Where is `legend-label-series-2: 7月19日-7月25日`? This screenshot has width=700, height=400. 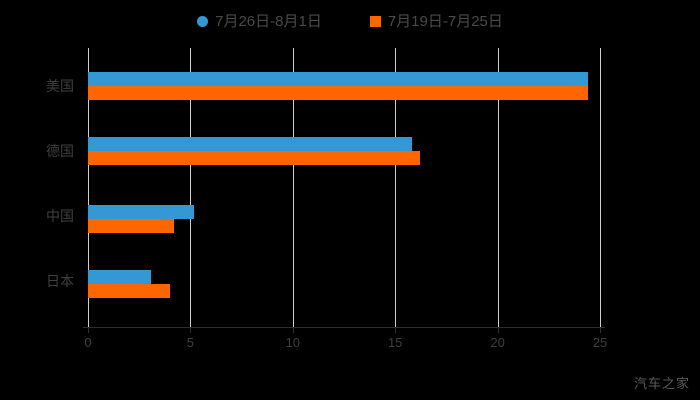 legend-label-series-2: 7月19日-7月25日 is located at coordinates (445, 21).